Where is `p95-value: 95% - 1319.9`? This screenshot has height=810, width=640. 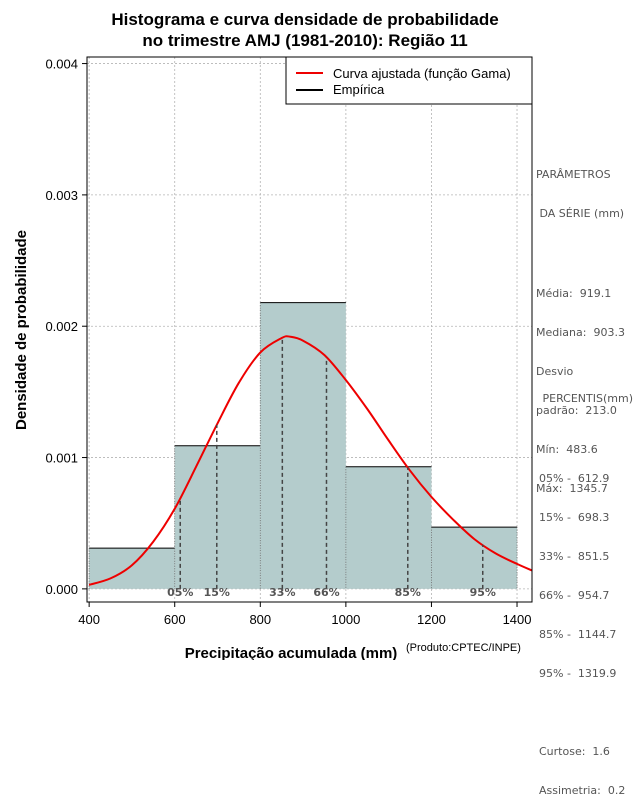 p95-value: 95% - 1319.9 is located at coordinates (578, 673).